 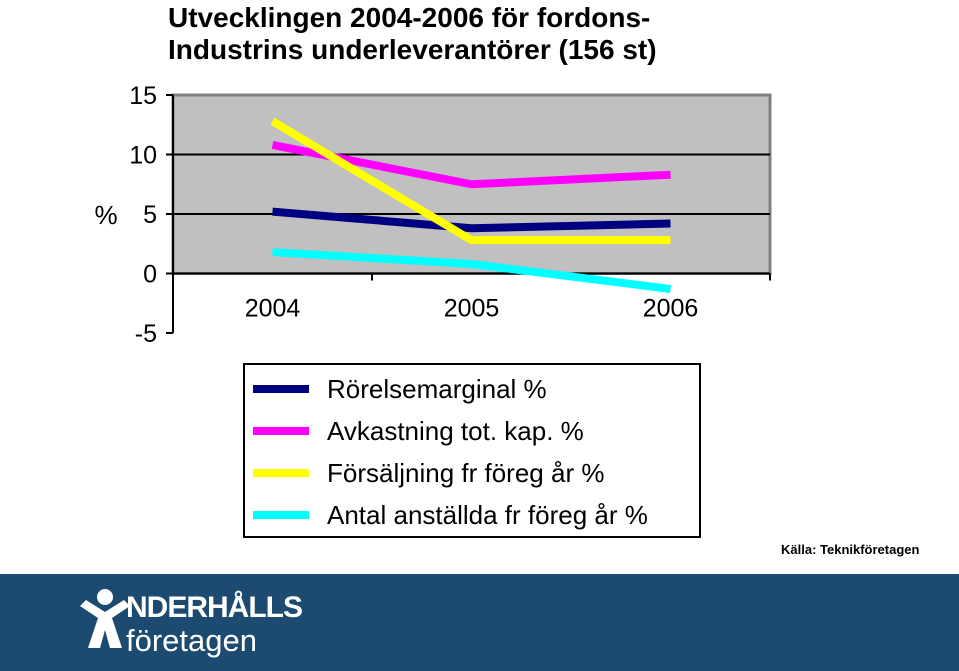 I want to click on source-note: Källa: Teknikföretagen, so click(x=850, y=549).